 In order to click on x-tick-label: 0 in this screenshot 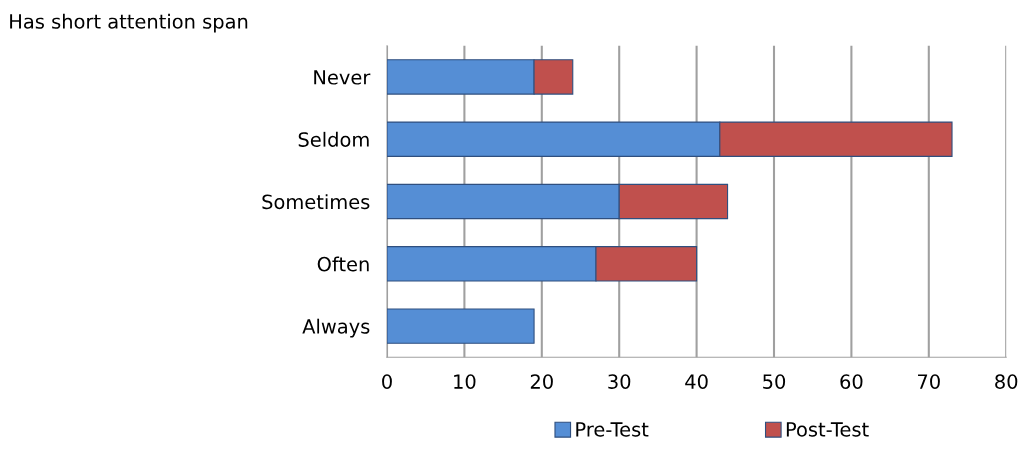, I will do `click(387, 381)`.